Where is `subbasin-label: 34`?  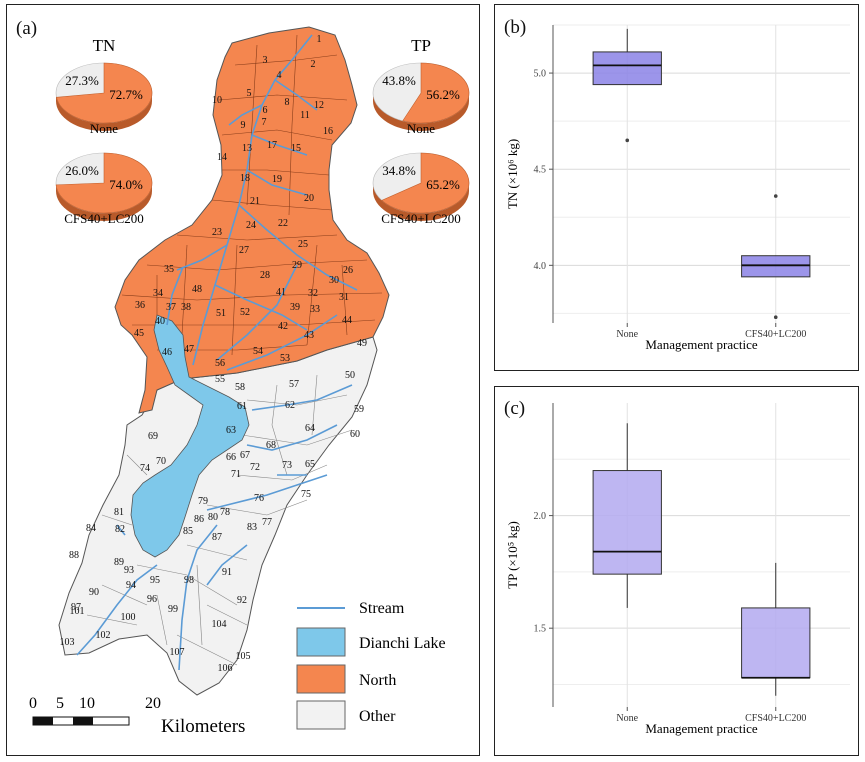 subbasin-label: 34 is located at coordinates (158, 293).